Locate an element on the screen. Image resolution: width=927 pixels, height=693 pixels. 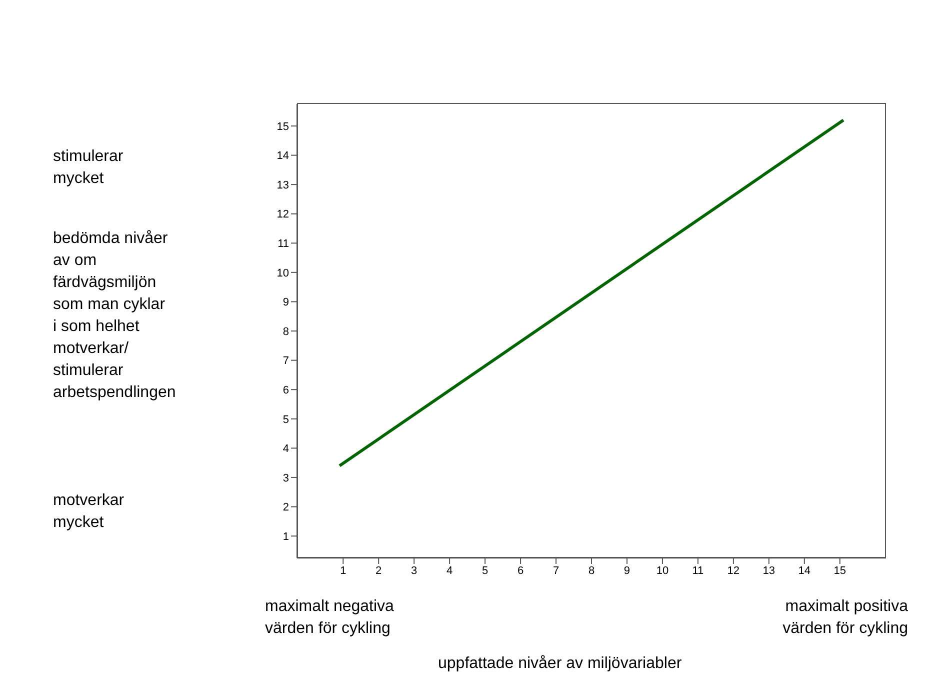
x-tick-label: 8 is located at coordinates (591, 570).